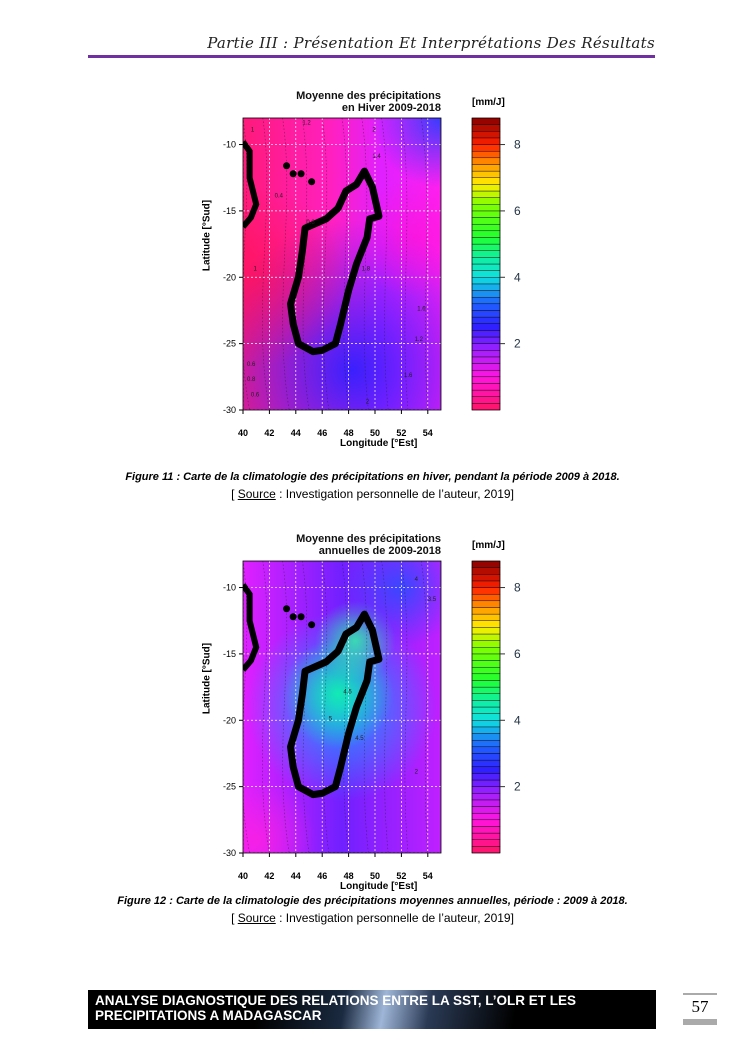 Image resolution: width=745 pixels, height=1053 pixels. I want to click on source-word: Source, so click(256, 494).